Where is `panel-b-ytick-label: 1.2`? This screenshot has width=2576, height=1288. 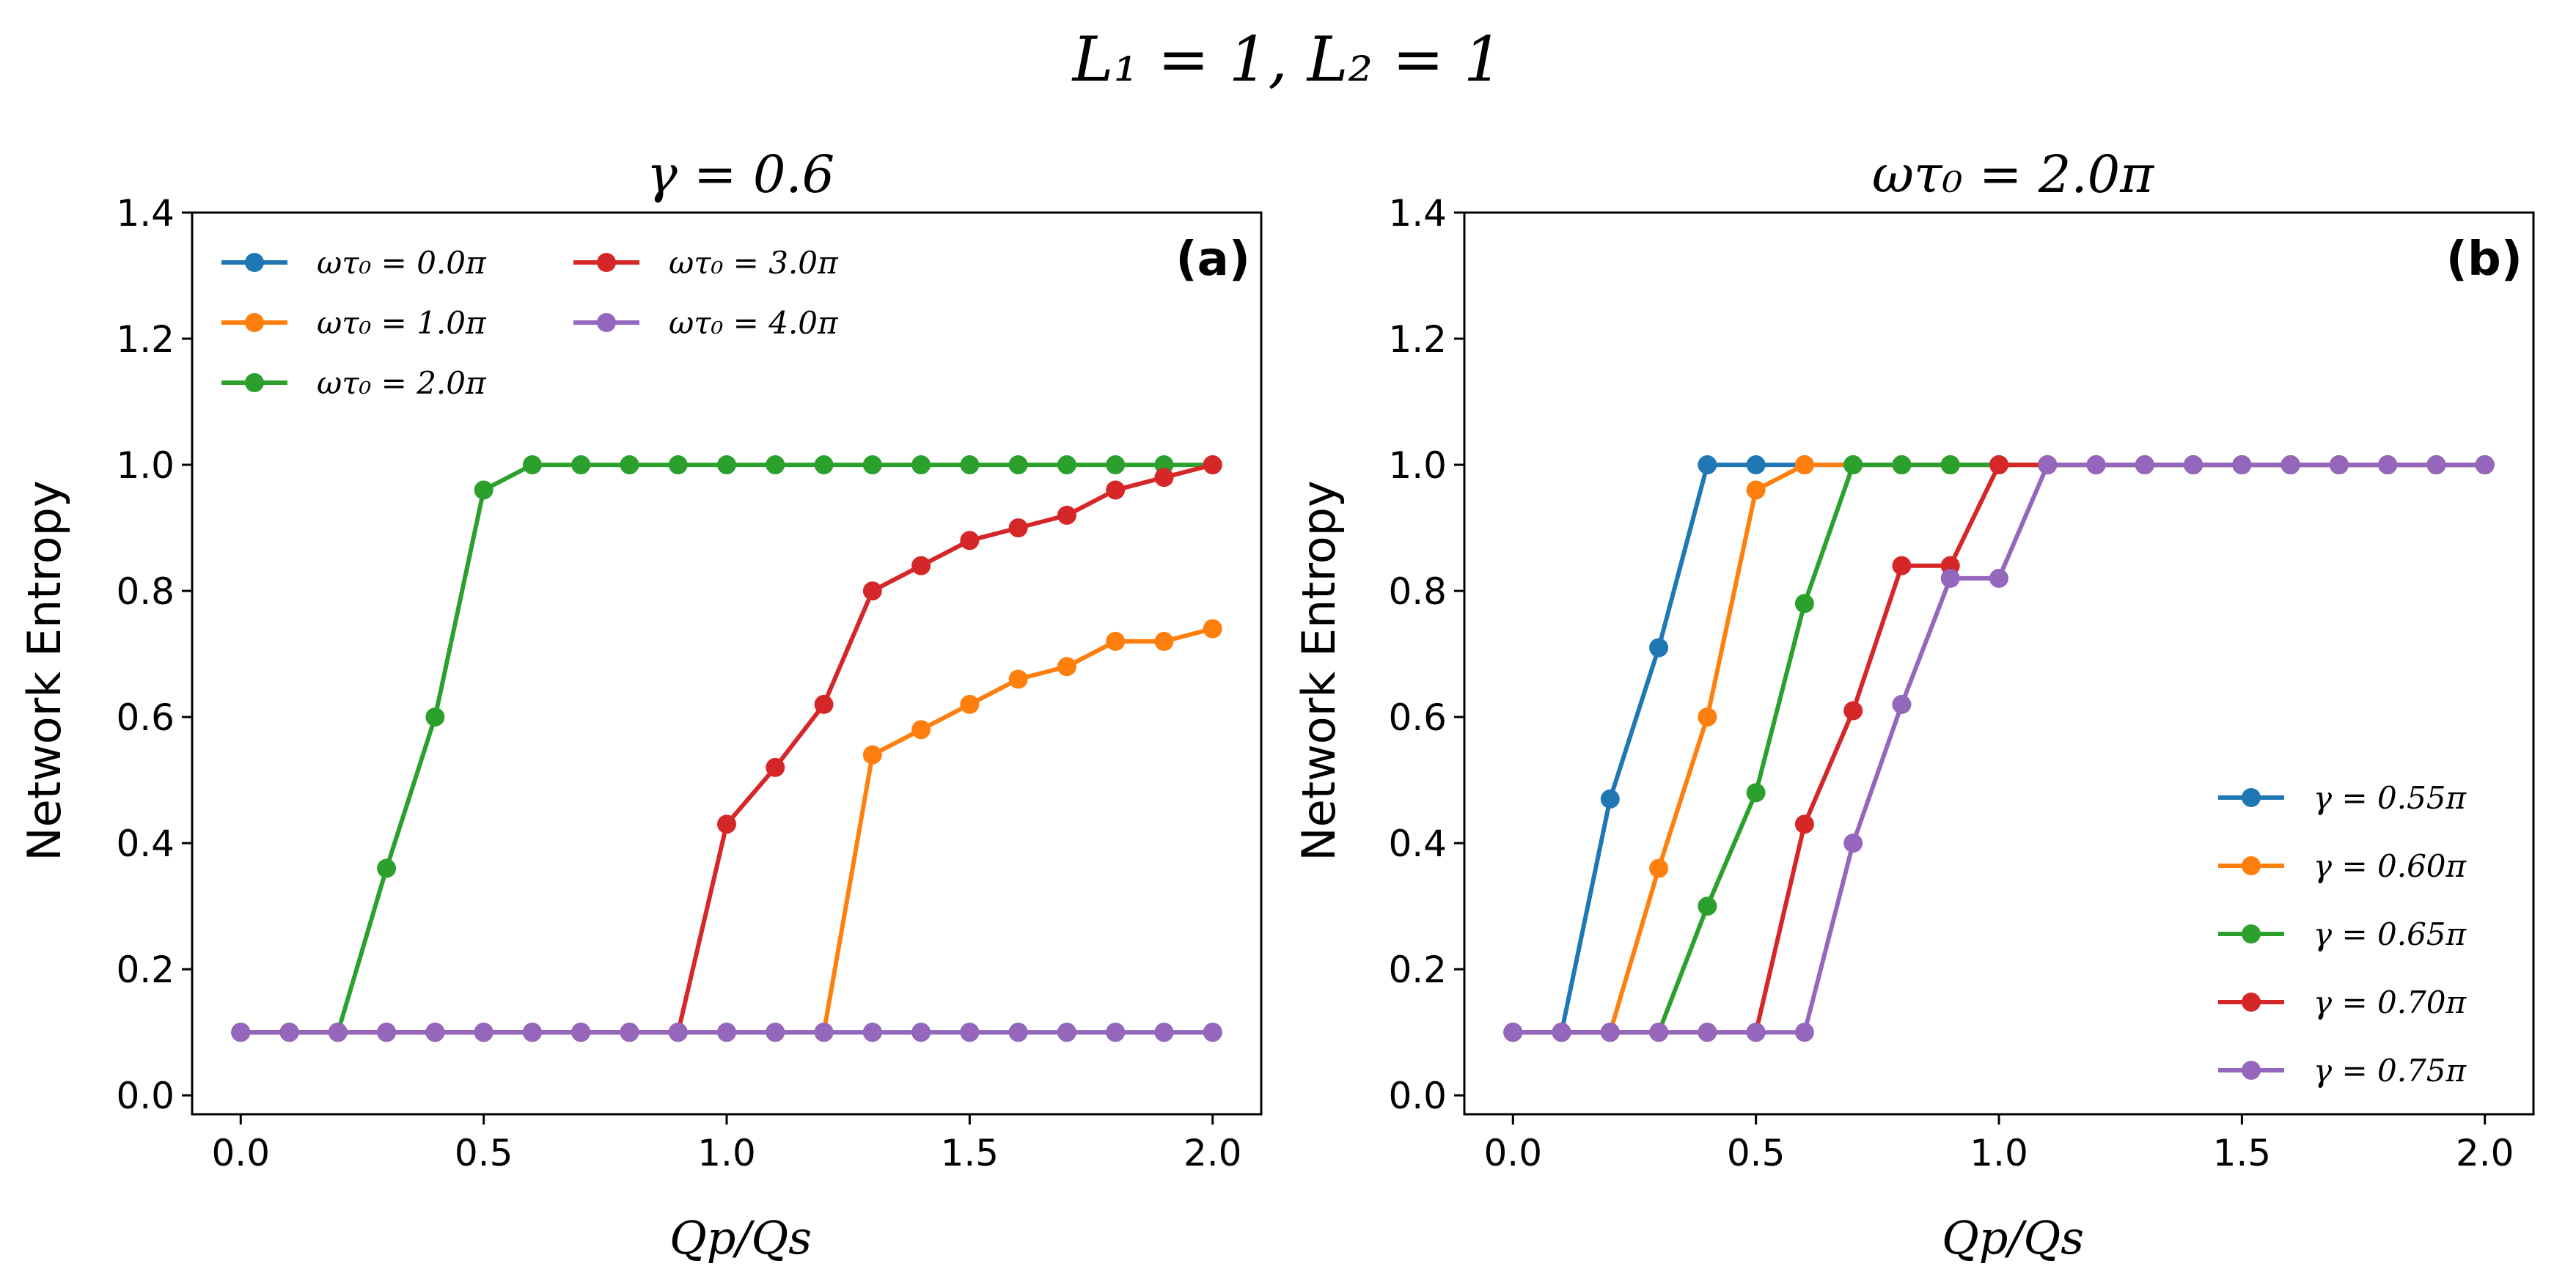 panel-b-ytick-label: 1.2 is located at coordinates (1418, 339).